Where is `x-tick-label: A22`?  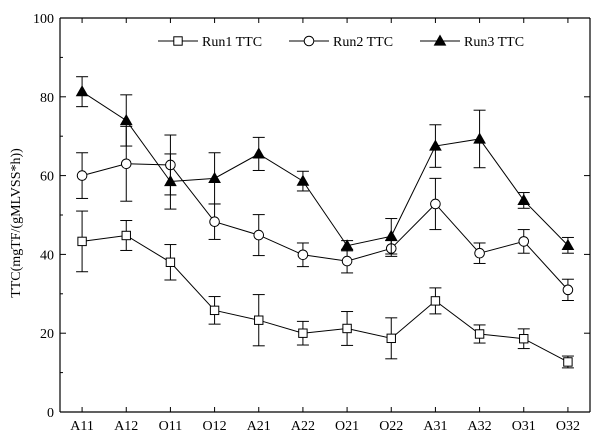 x-tick-label: A22 is located at coordinates (303, 426).